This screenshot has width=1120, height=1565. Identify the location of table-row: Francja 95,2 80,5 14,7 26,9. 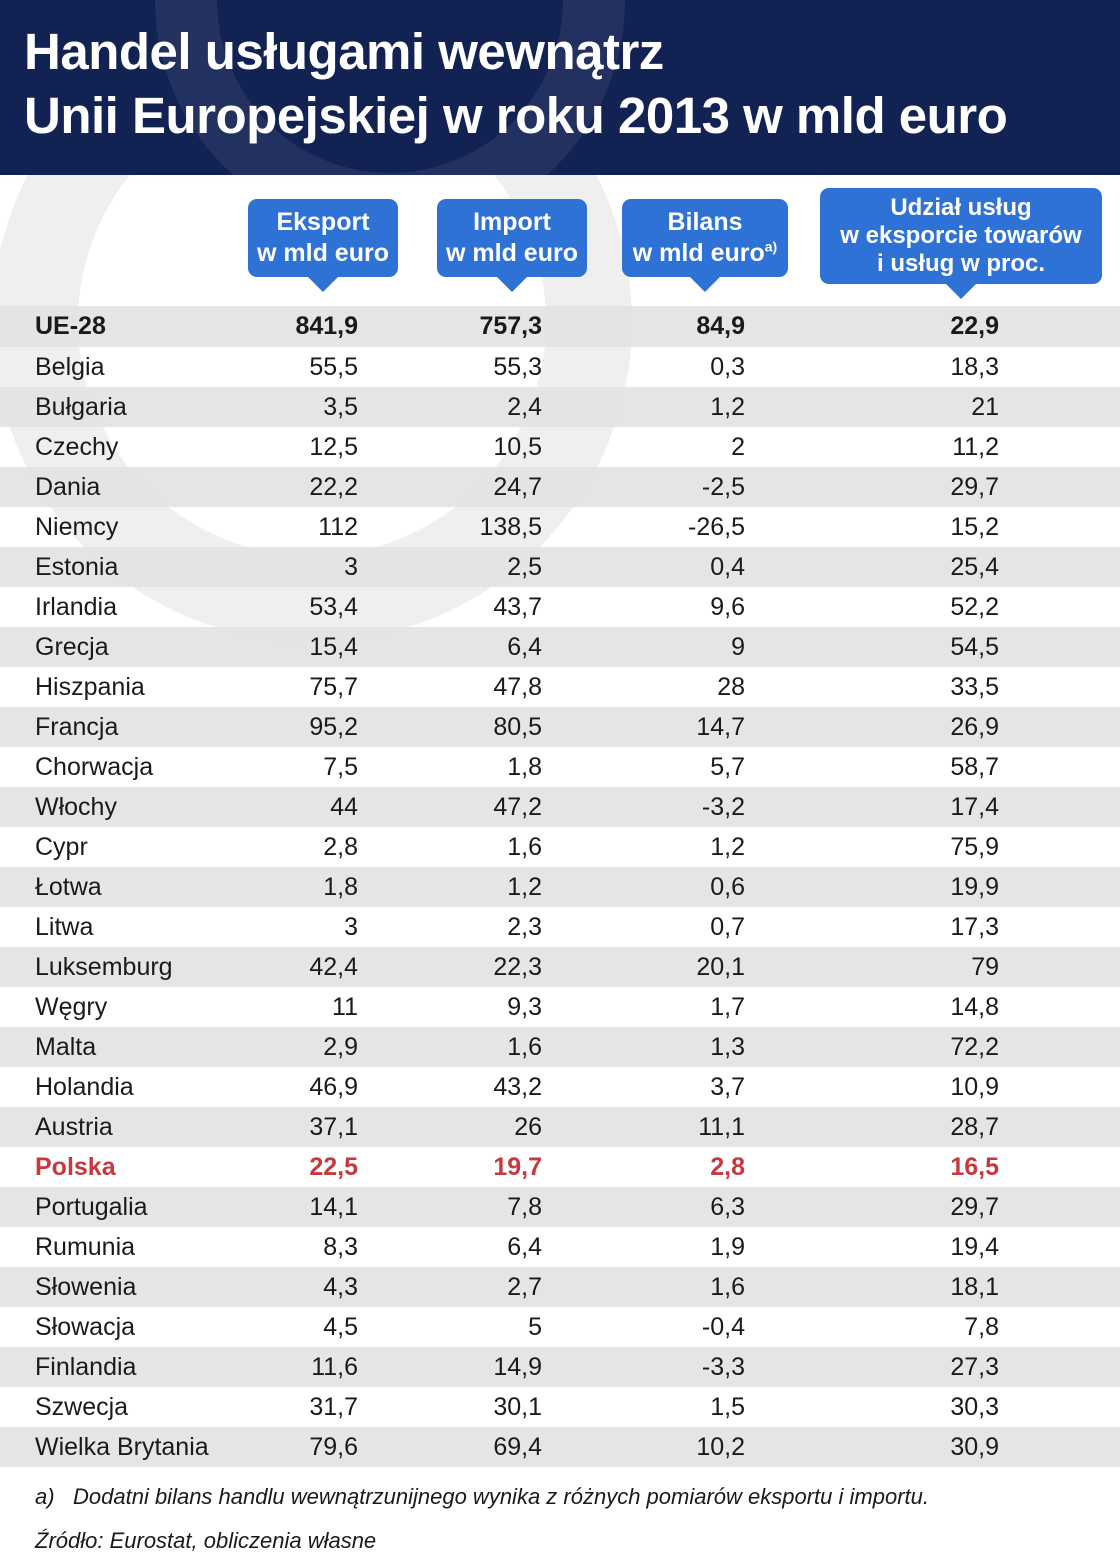
(560, 727).